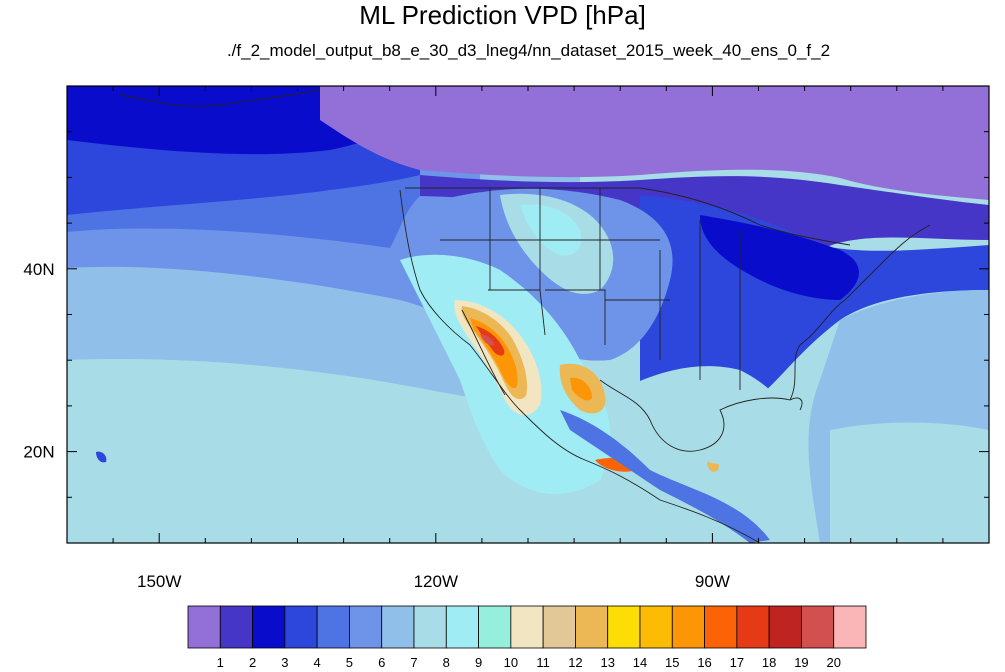  Describe the element at coordinates (284, 662) in the screenshot. I see `colorbar-label: 3` at that location.